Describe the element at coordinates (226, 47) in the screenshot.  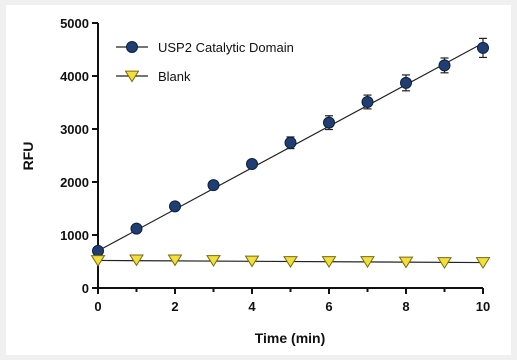
I see `legend-label: USP2 Catalytic Domain` at that location.